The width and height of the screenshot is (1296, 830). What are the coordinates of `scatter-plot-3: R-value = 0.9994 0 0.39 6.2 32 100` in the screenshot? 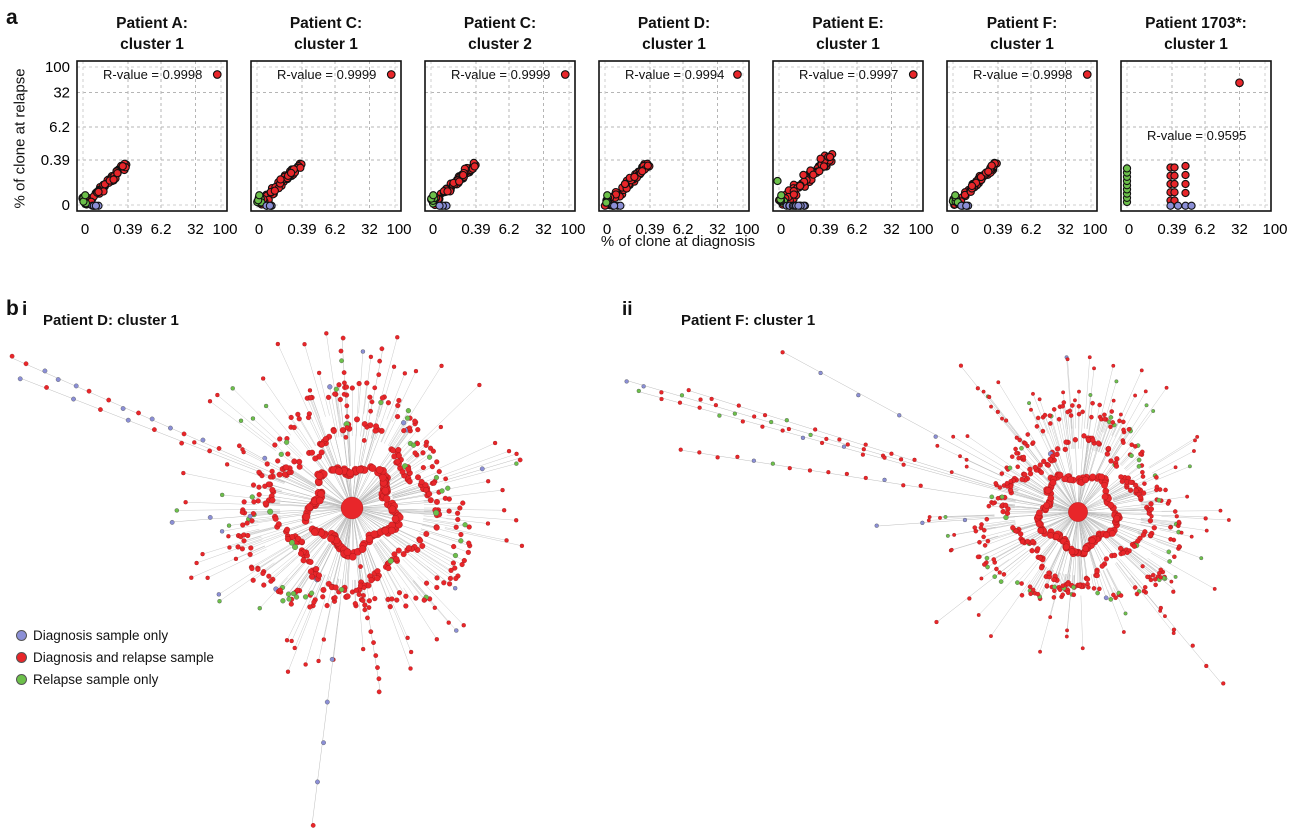 It's located at (679, 149).